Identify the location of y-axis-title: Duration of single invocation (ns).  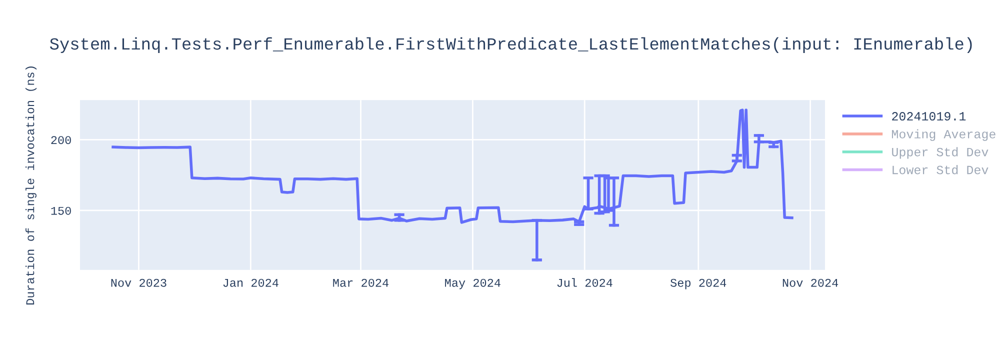
(31, 185).